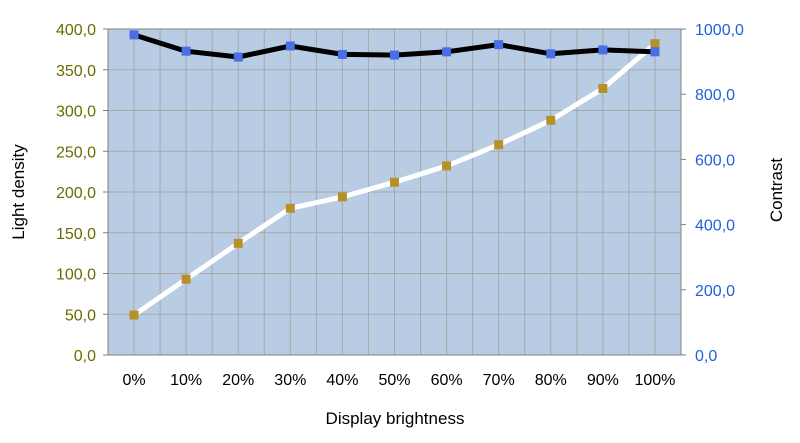 This screenshot has height=443, width=800. I want to click on x-tick-label: 90%, so click(603, 380).